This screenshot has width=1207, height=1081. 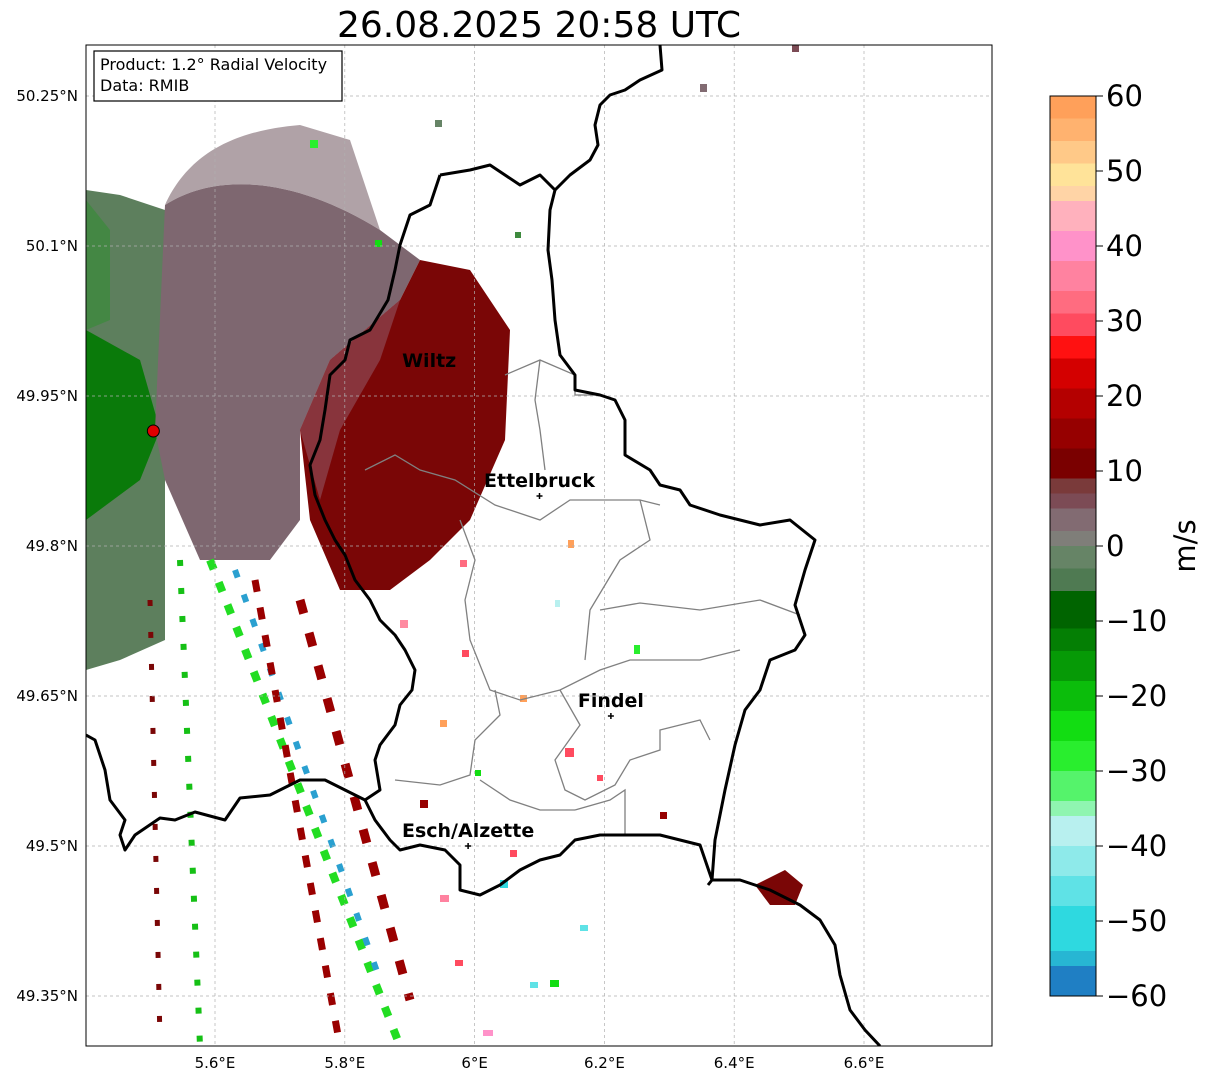 What do you see at coordinates (1124, 246) in the screenshot?
I see `colorbar-tick-label: 40` at bounding box center [1124, 246].